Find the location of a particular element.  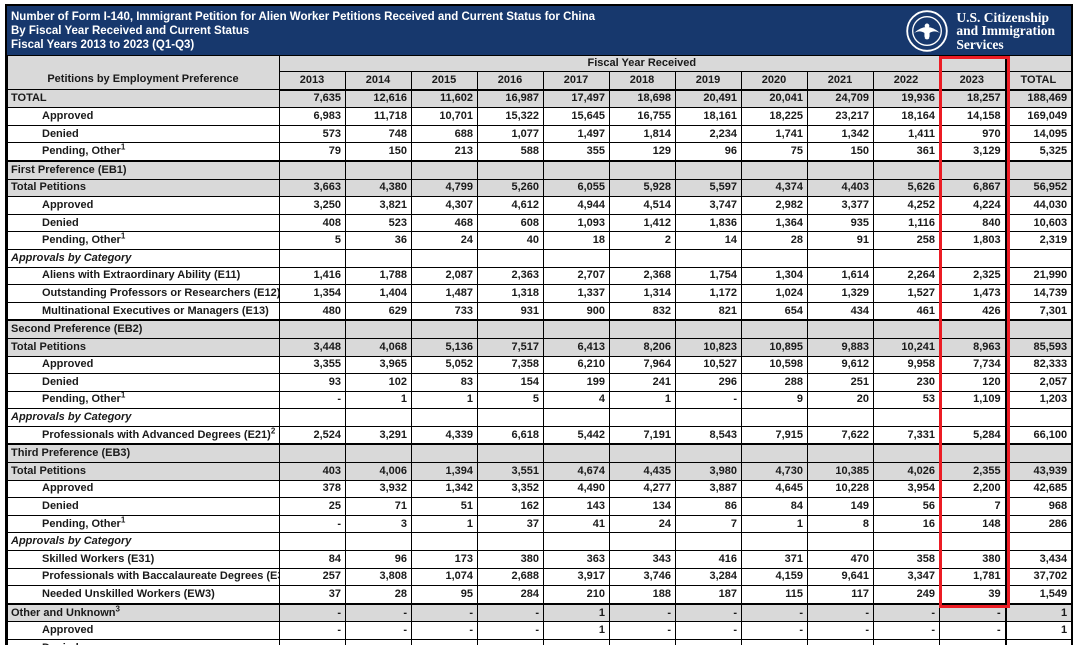

cell: 51 is located at coordinates (444, 506).